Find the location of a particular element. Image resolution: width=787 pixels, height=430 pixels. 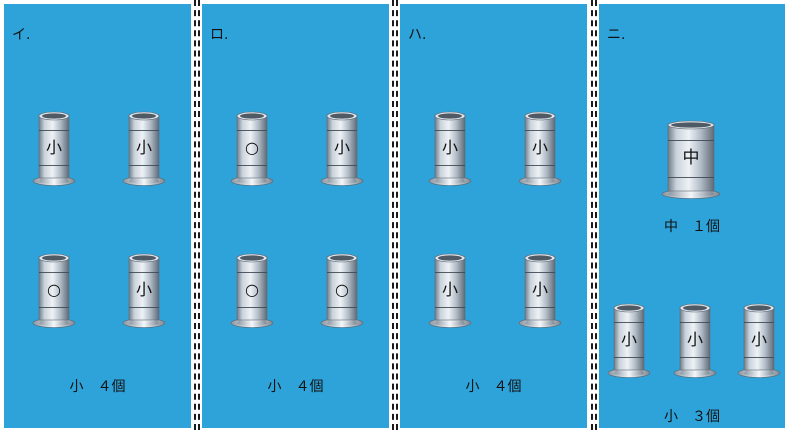

quantity-caption: 小 ３個 is located at coordinates (692, 417).